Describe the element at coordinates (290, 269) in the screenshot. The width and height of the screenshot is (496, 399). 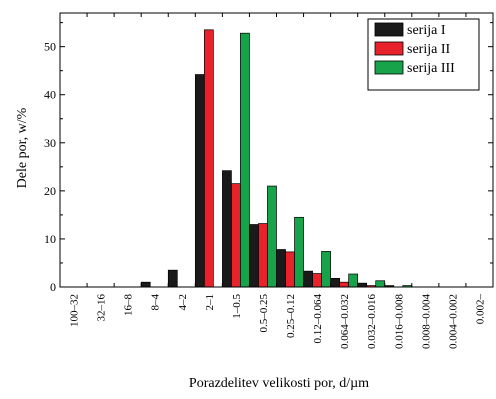
I see `bar-2-0.25–0.12` at that location.